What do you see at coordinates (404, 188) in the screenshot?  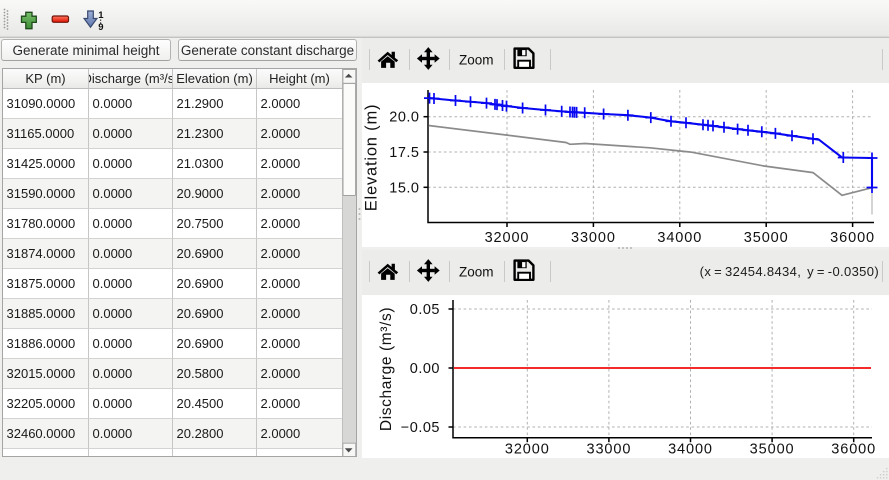 I see `svg-text: 15.0` at bounding box center [404, 188].